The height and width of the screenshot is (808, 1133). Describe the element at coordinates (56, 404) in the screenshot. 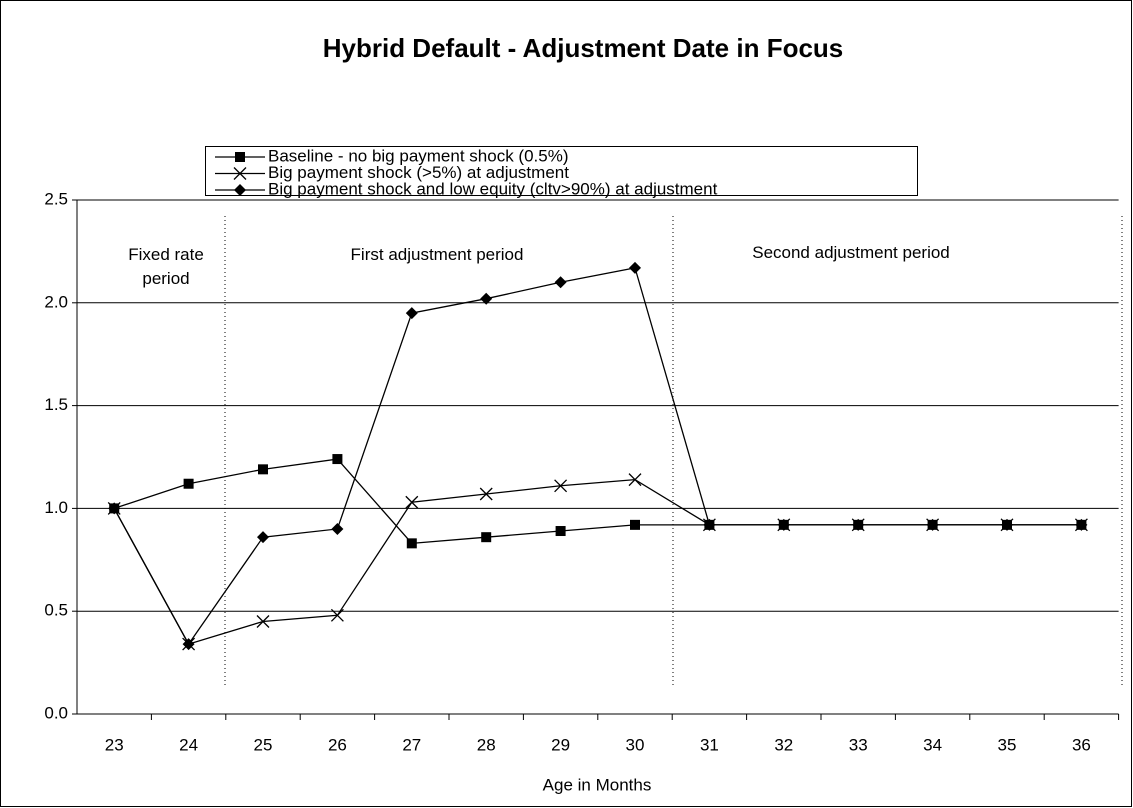

I see `y-tick-label: 1.5` at that location.